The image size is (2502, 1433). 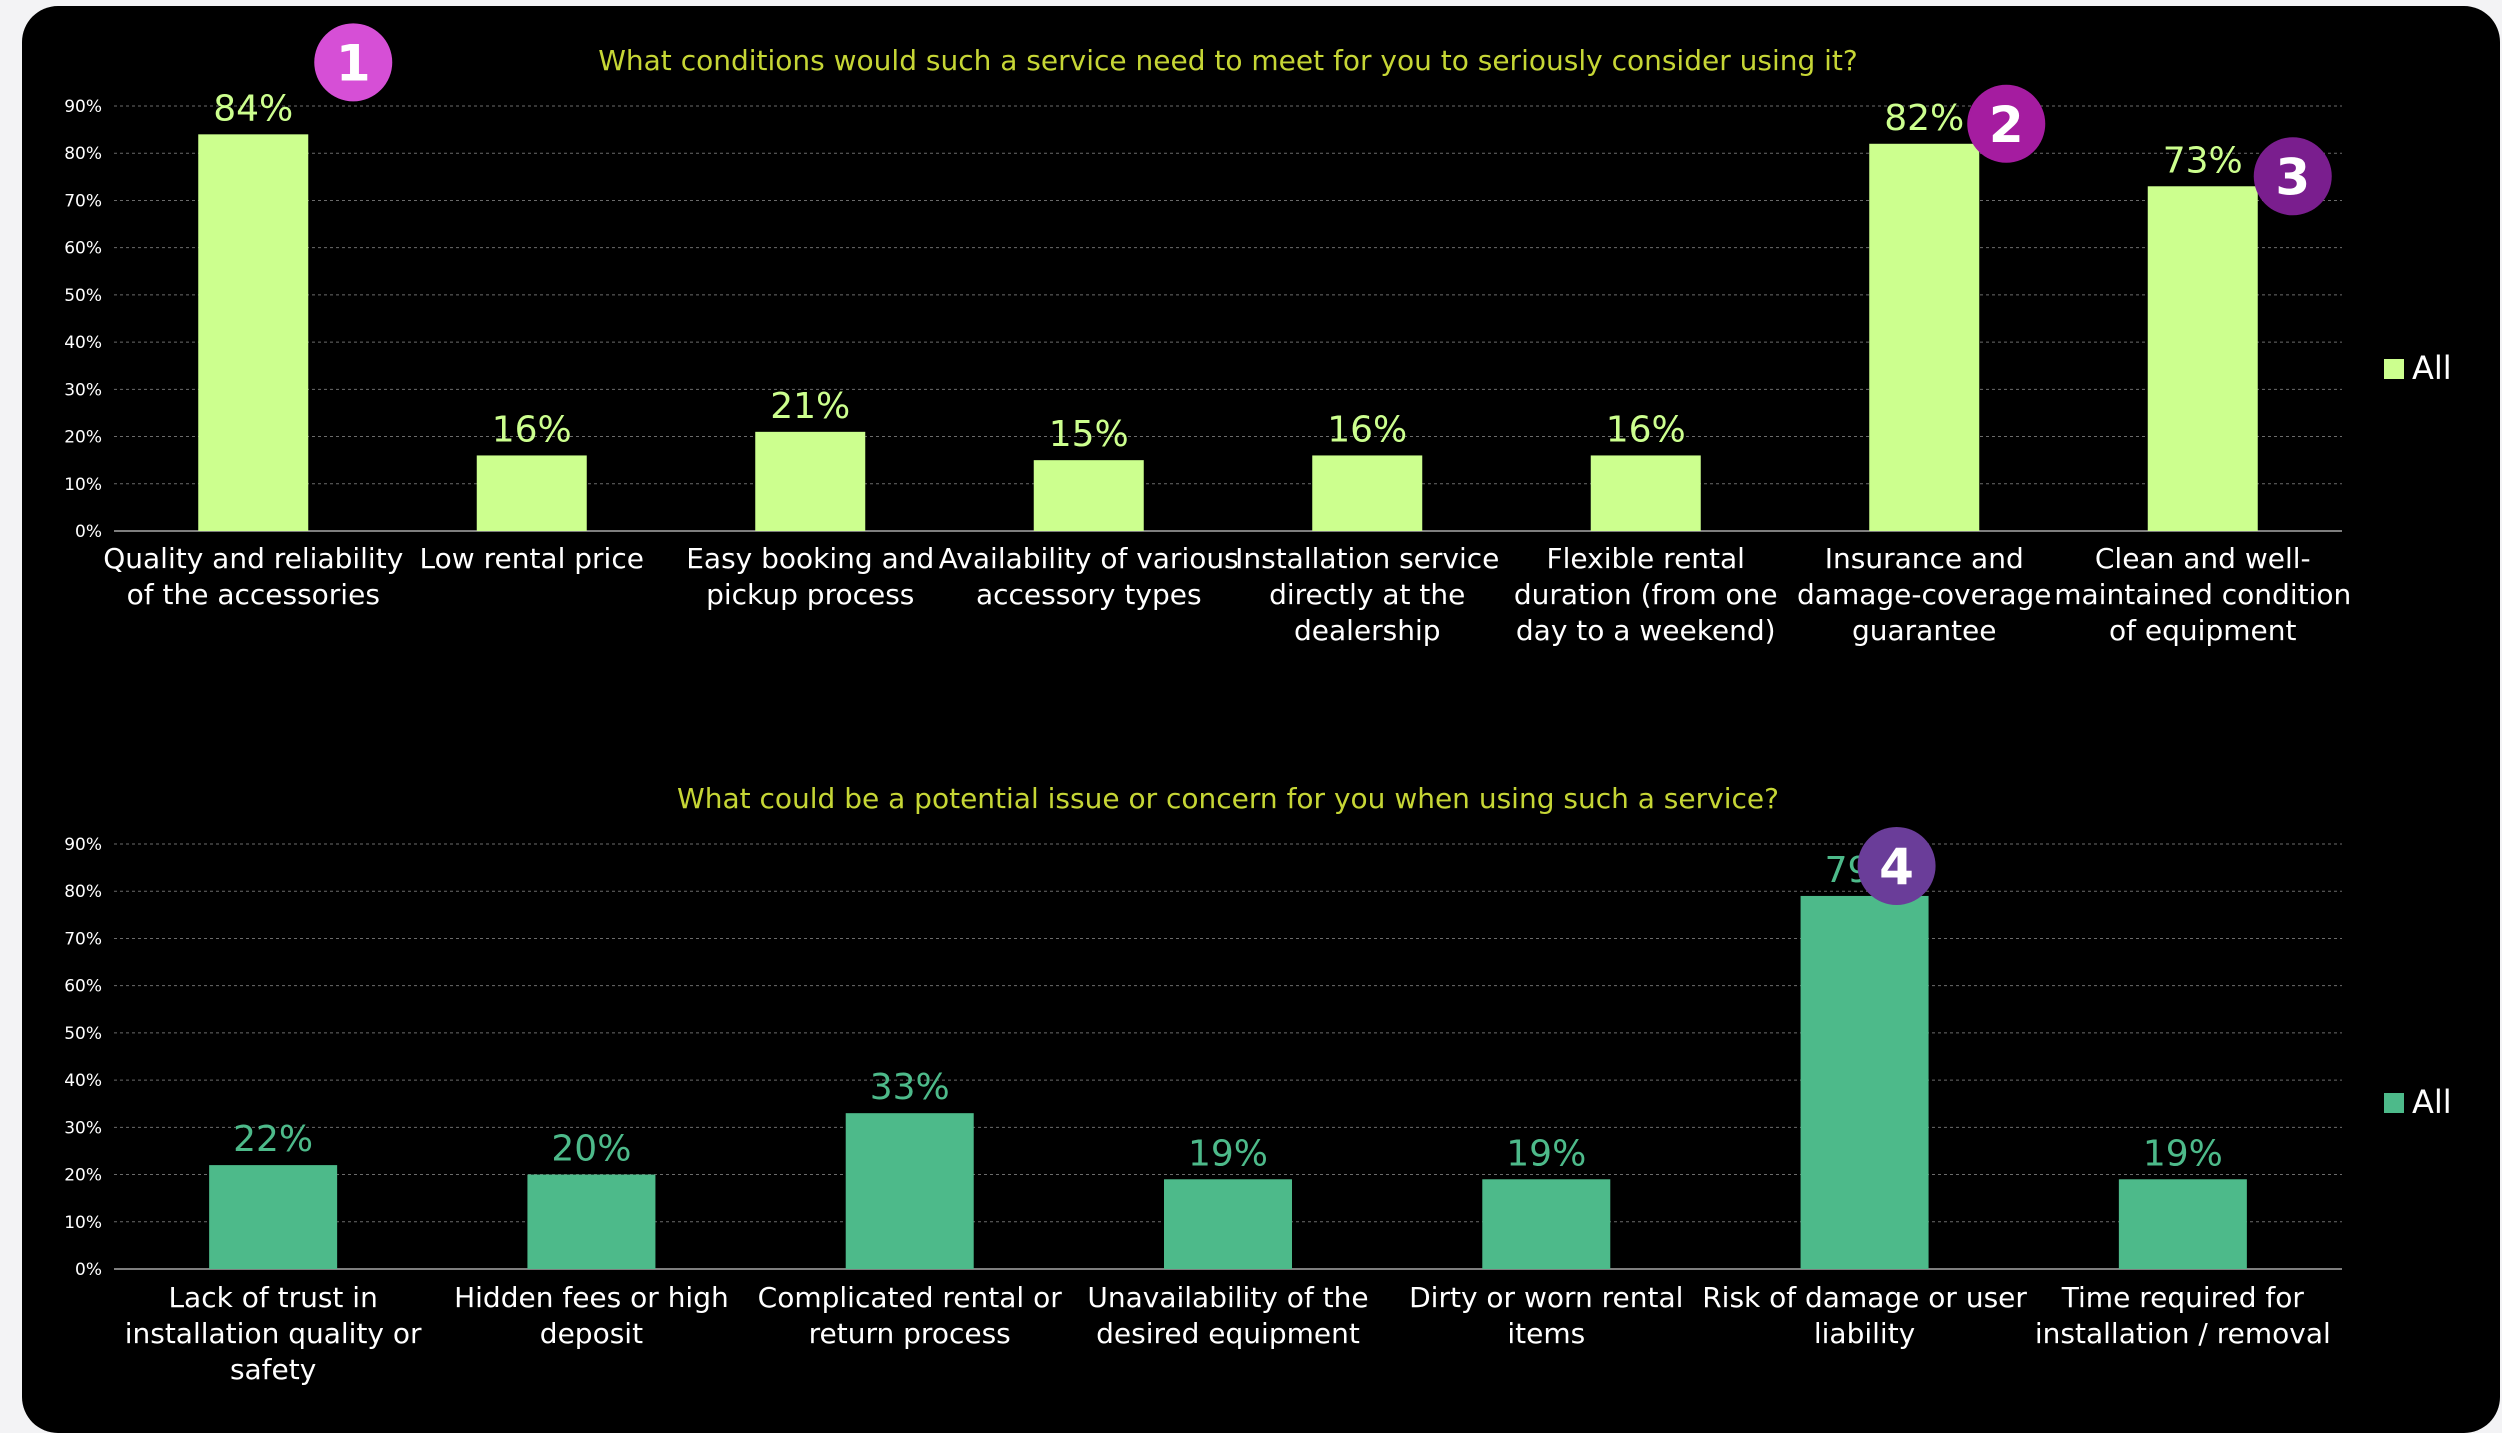 What do you see at coordinates (810, 594) in the screenshot?
I see `category-label-line: pickup process` at bounding box center [810, 594].